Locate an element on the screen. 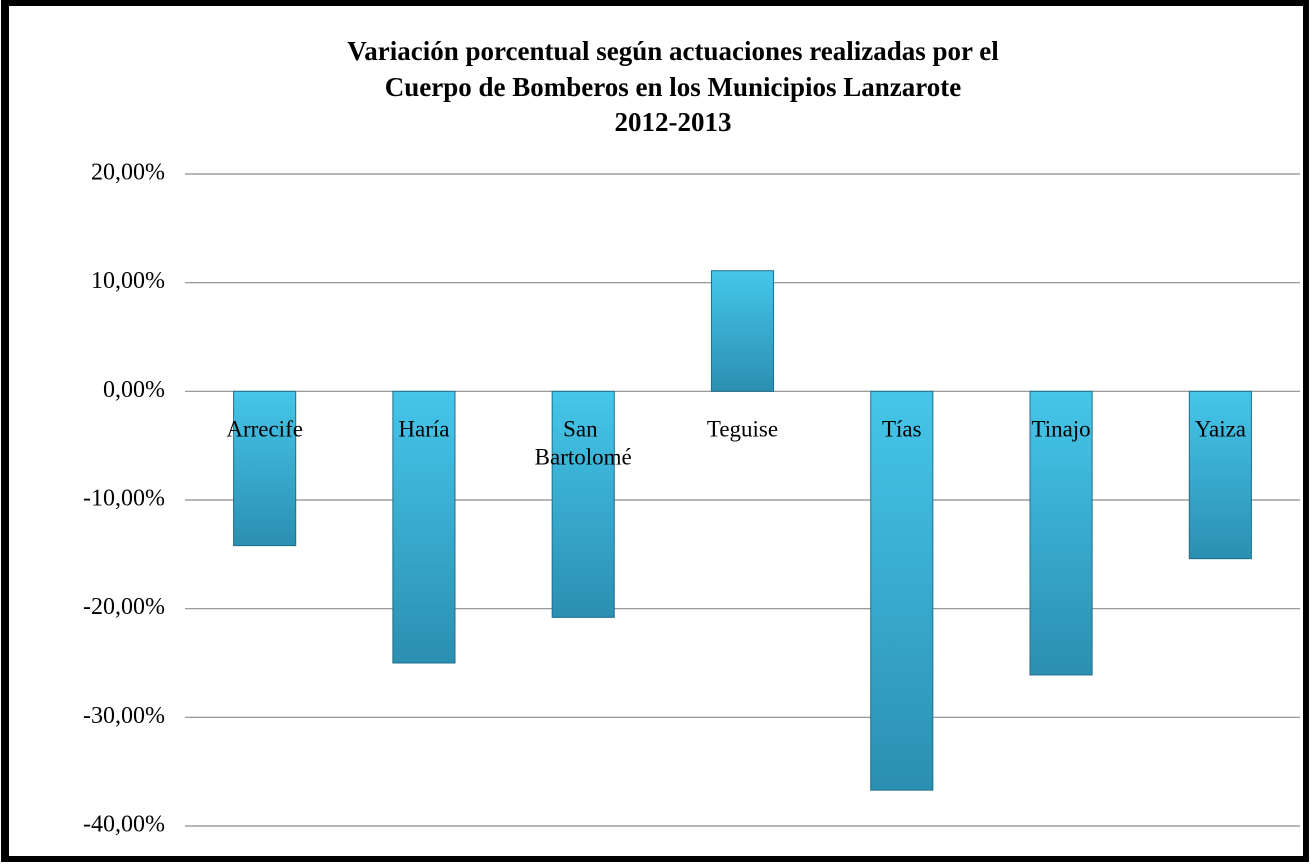 This screenshot has height=868, width=1310. y-tick-label: -20,00% is located at coordinates (124, 607).